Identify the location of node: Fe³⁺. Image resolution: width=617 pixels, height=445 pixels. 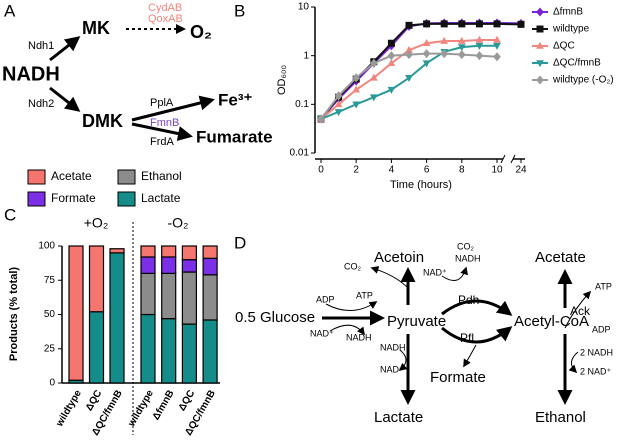
(235, 99).